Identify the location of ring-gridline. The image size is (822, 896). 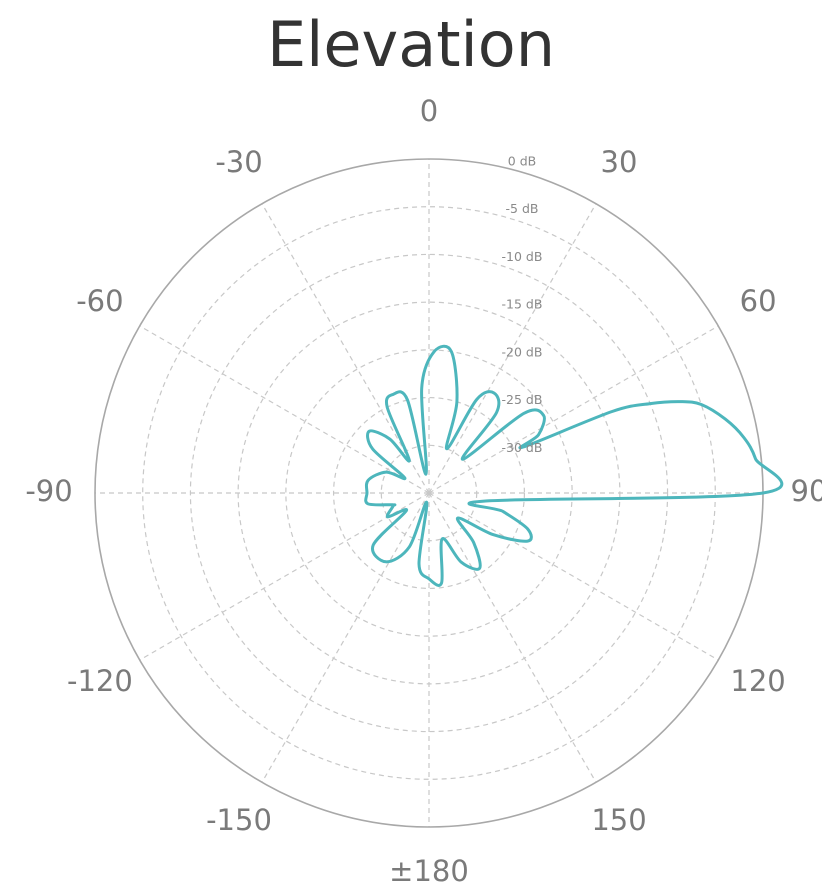
(429, 493).